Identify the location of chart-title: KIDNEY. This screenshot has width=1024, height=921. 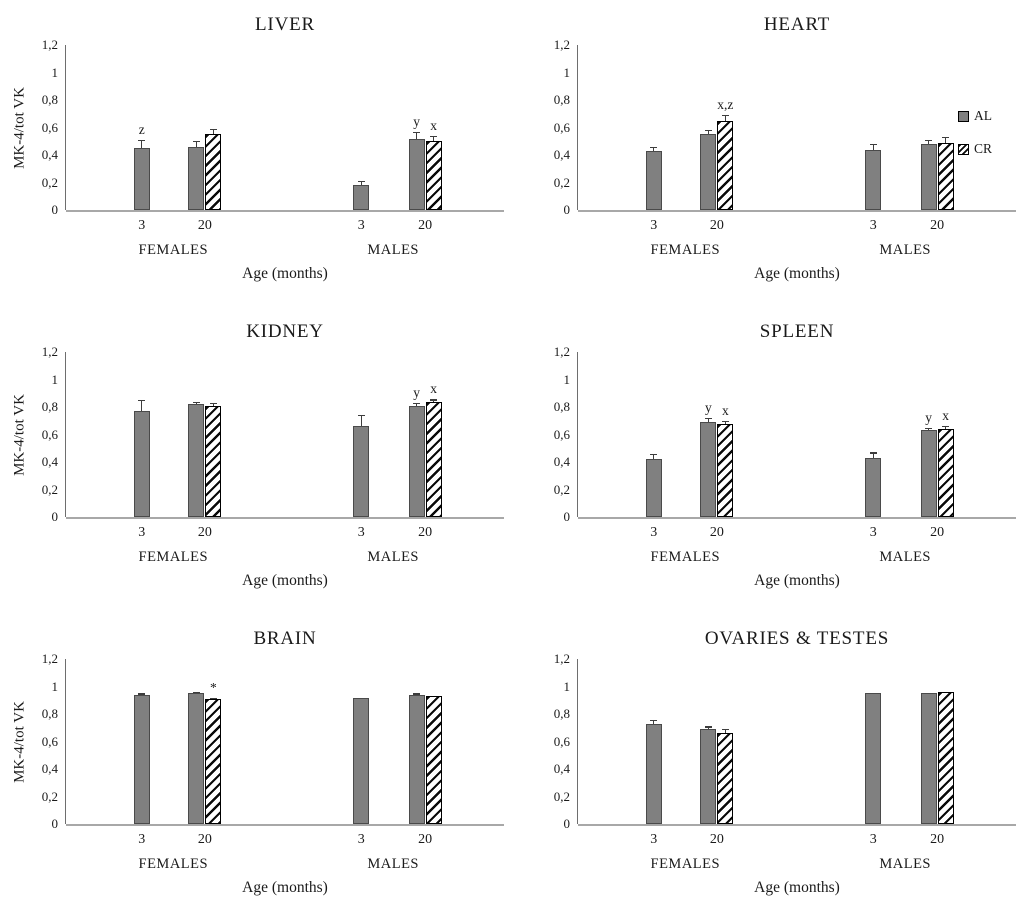
(285, 331).